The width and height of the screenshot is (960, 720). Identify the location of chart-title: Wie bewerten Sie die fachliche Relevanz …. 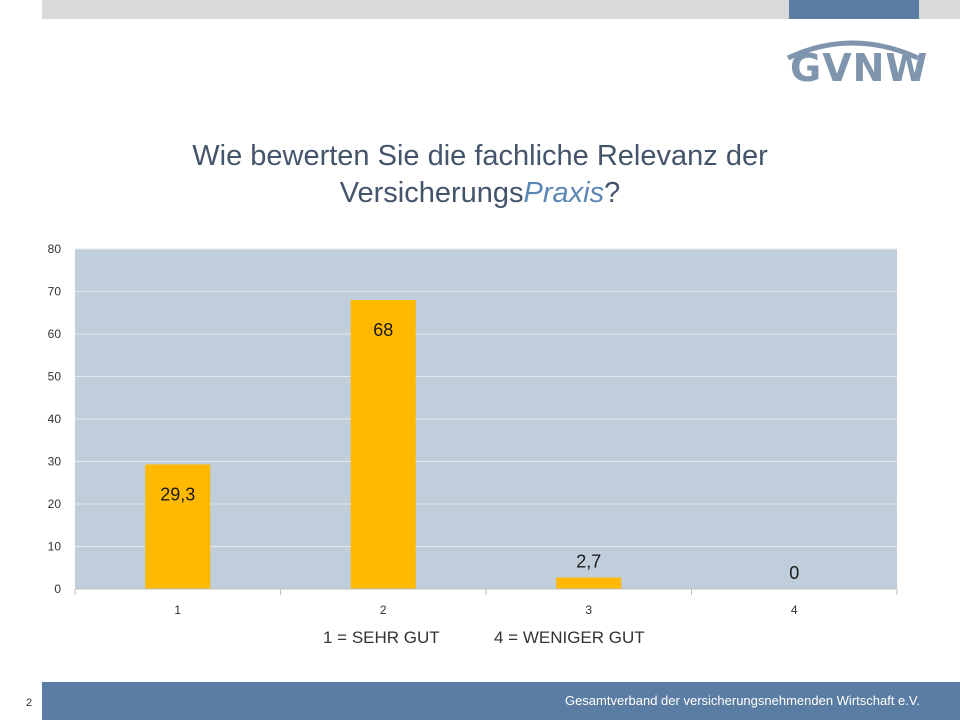
(480, 175).